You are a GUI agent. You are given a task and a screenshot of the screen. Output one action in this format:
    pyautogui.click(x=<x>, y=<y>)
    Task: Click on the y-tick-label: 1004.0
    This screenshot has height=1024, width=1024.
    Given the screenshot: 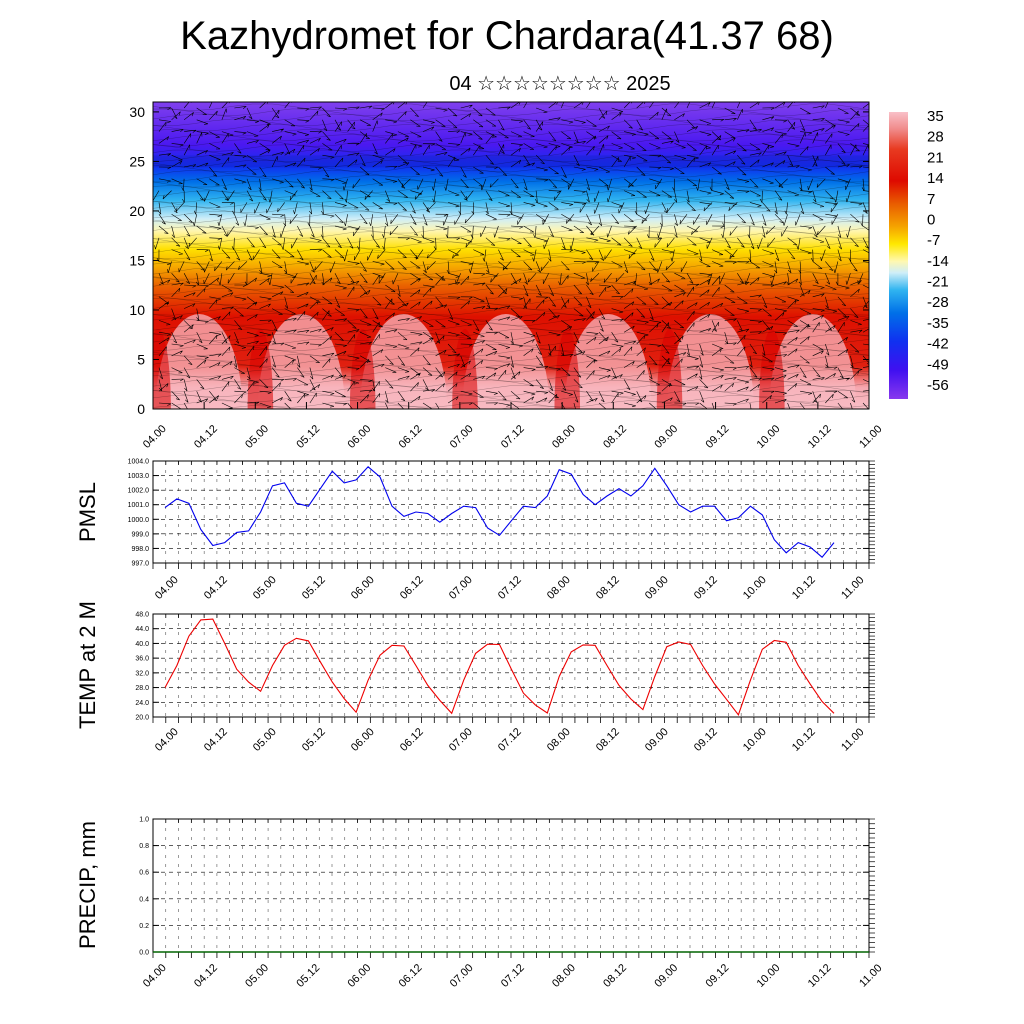 What is the action you would take?
    pyautogui.click(x=139, y=462)
    